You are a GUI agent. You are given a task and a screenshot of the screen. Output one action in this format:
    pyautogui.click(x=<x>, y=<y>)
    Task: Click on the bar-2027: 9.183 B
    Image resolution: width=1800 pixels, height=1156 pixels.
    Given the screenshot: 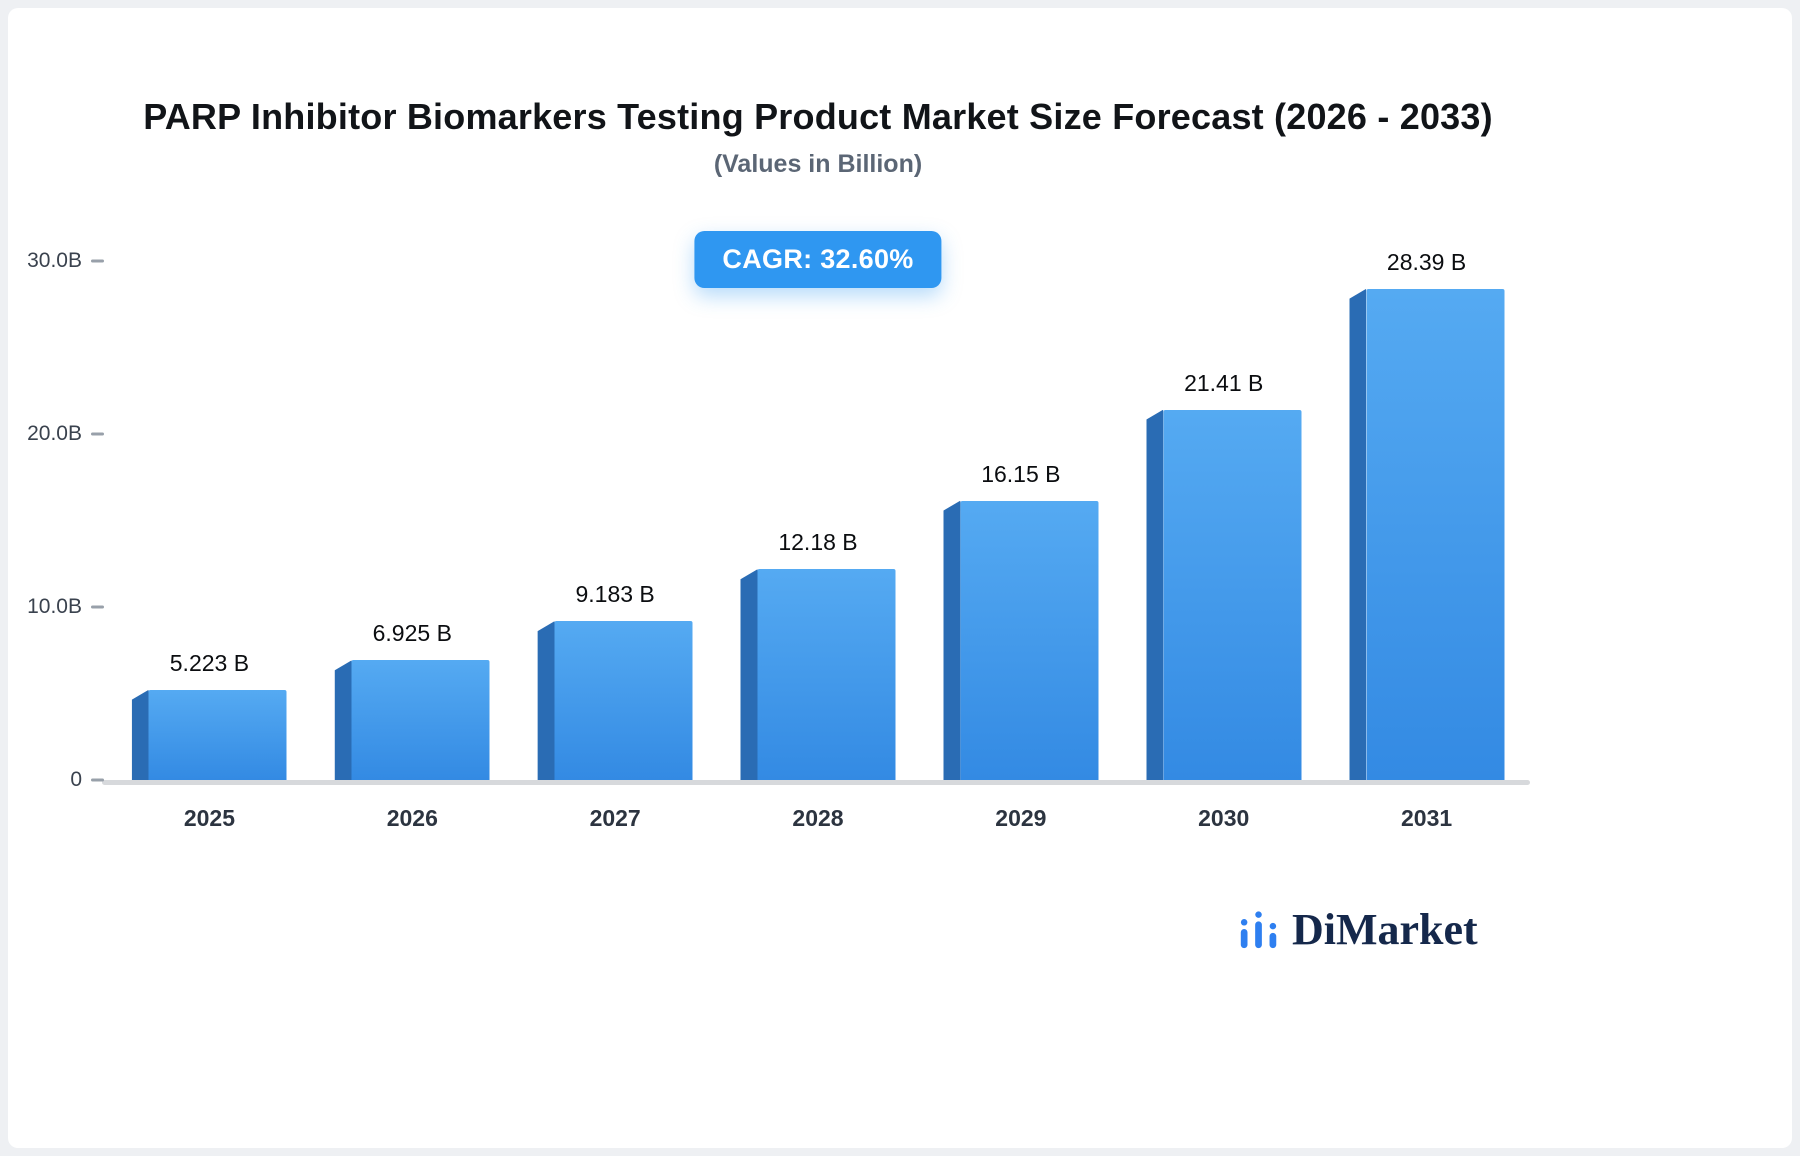 What is the action you would take?
    pyautogui.click(x=615, y=680)
    